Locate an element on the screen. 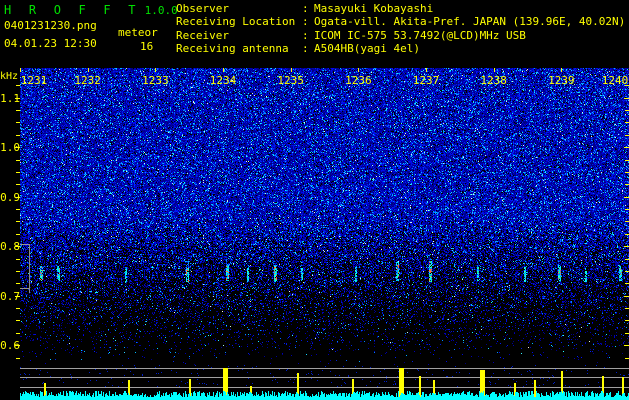  metadata-row-observer: Observer: Masayuki Kobayashi is located at coordinates (400, 8).